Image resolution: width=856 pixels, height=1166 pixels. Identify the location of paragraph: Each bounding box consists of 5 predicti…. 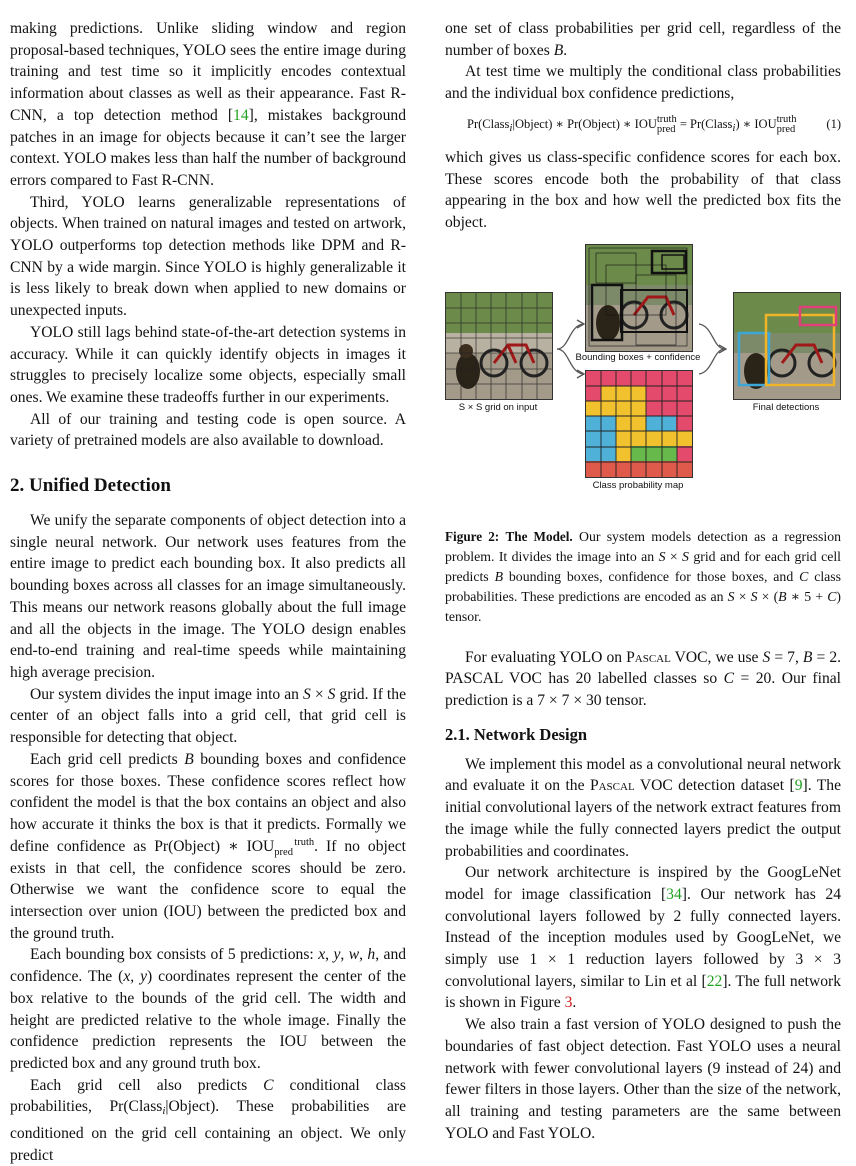
(208, 1009).